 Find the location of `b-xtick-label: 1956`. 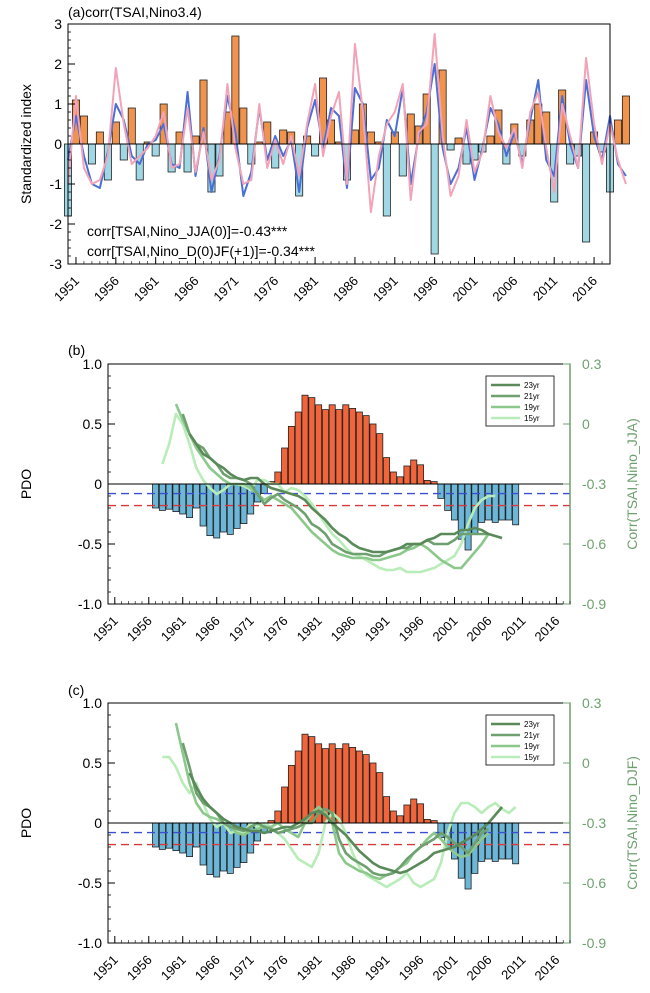

b-xtick-label: 1956 is located at coordinates (139, 628).